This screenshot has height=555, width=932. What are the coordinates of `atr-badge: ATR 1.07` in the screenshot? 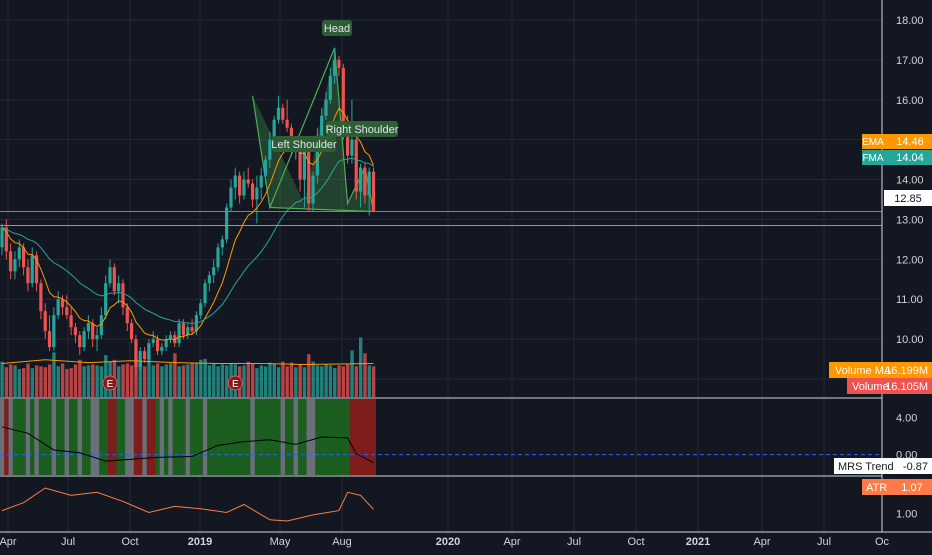 It's located at (897, 487).